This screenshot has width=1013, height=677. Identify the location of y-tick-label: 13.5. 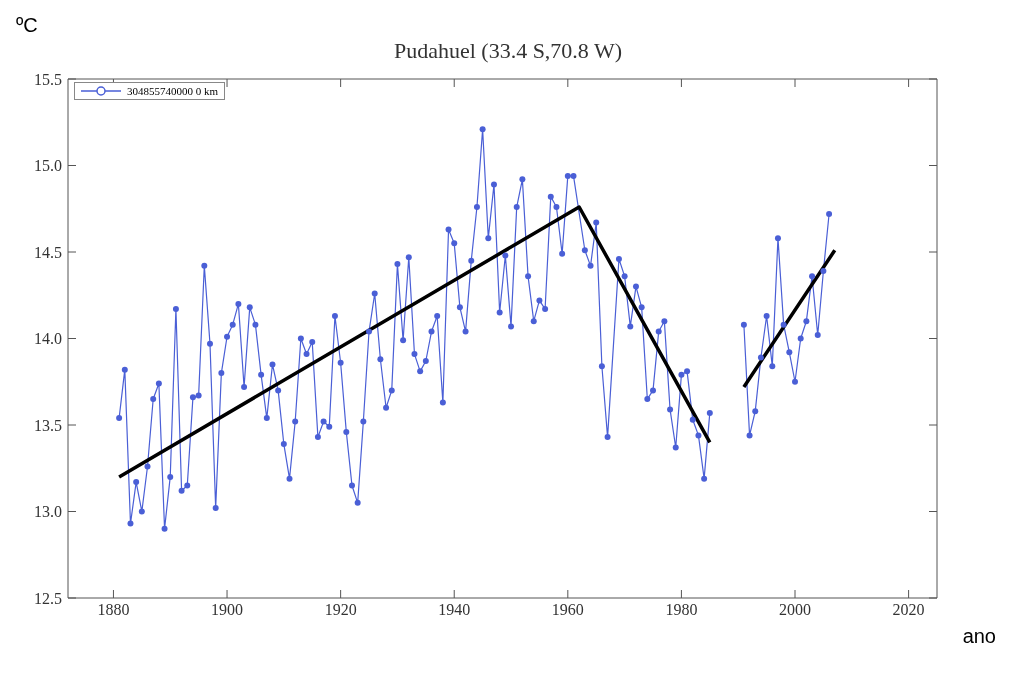
(48, 425).